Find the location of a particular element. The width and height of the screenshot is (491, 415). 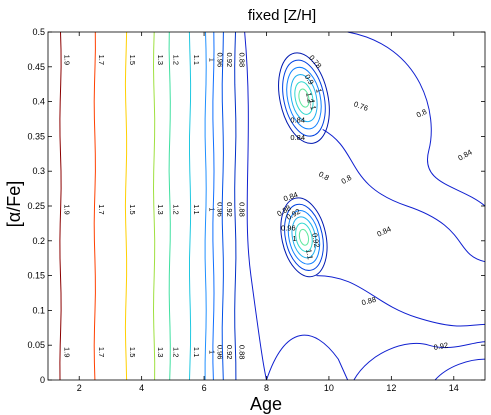

y-tick-label-2: 0.1 is located at coordinates (38, 310).